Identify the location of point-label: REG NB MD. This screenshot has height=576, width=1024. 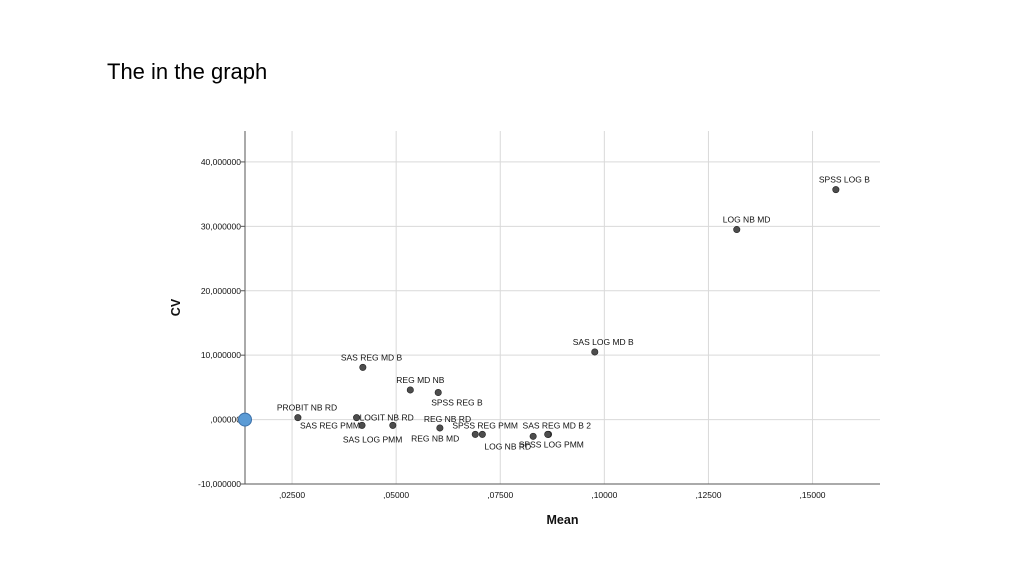
(435, 438).